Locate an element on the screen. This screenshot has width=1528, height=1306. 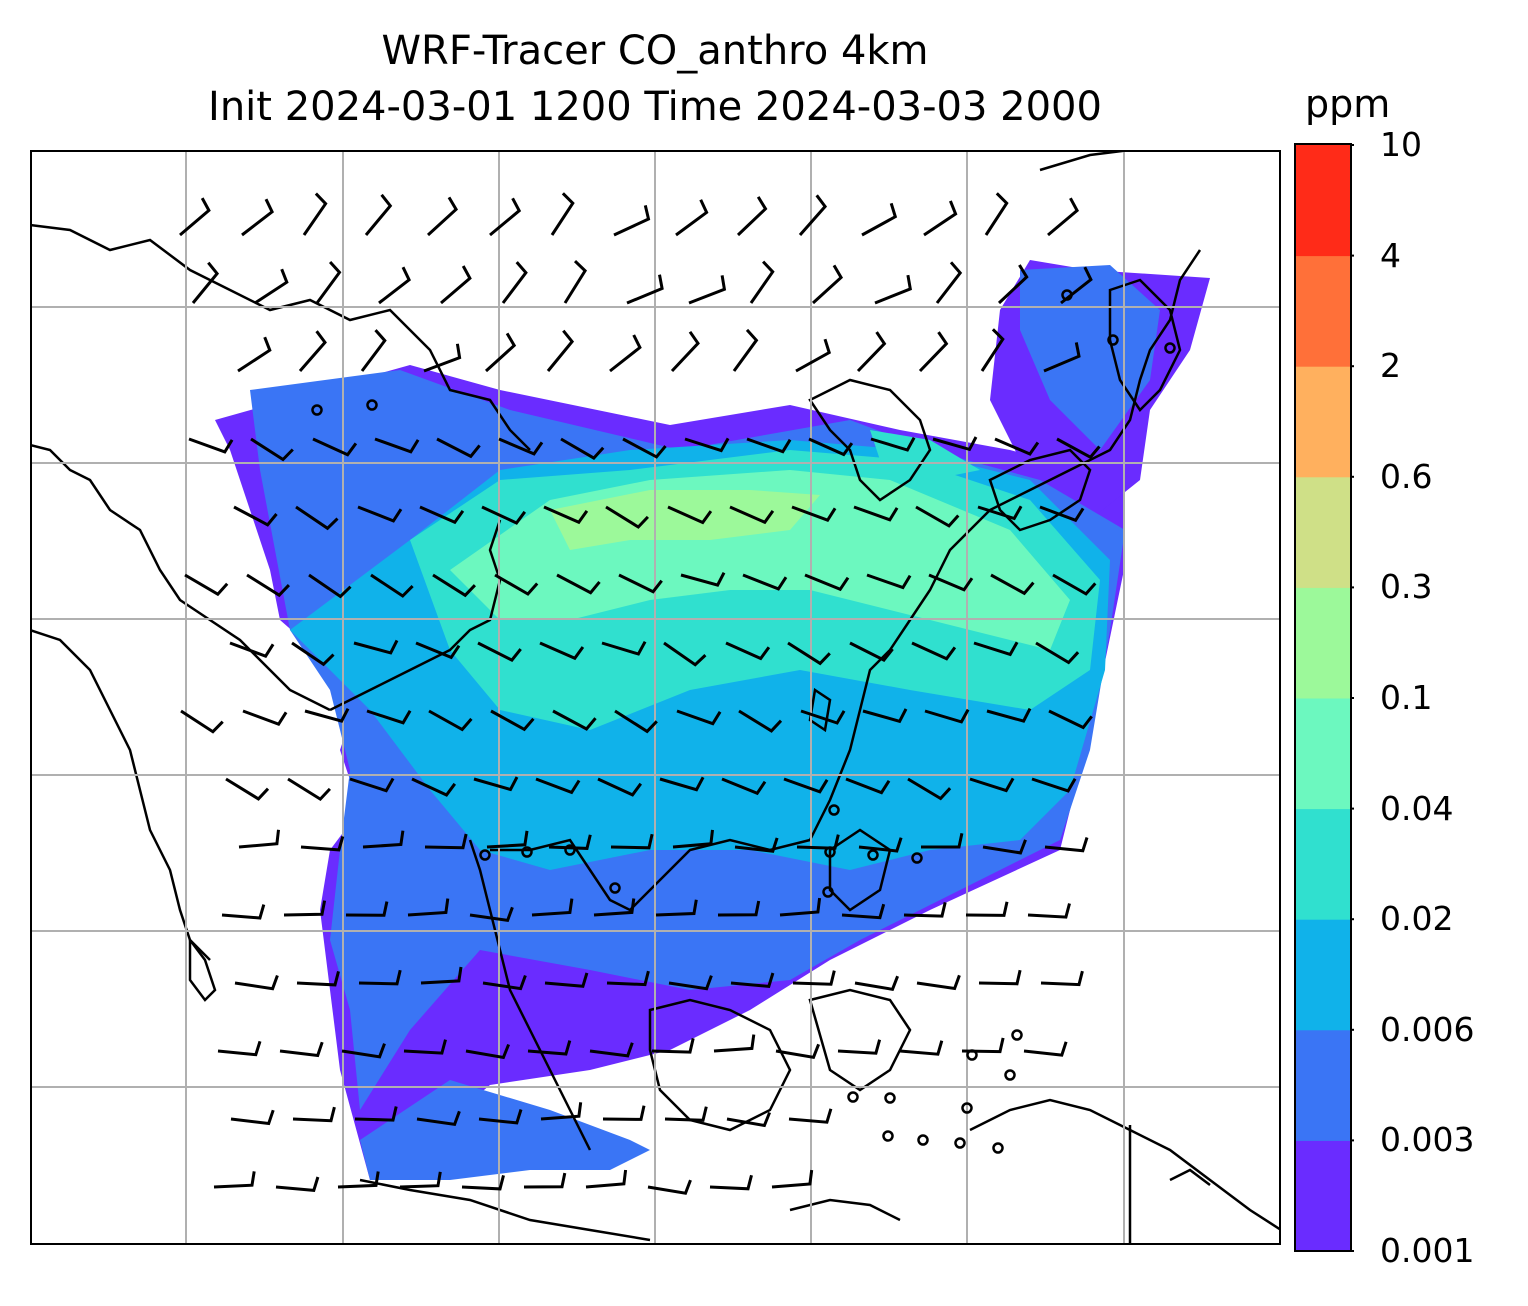
colorbar-tick-label: 0.006 is located at coordinates (1427, 1029).